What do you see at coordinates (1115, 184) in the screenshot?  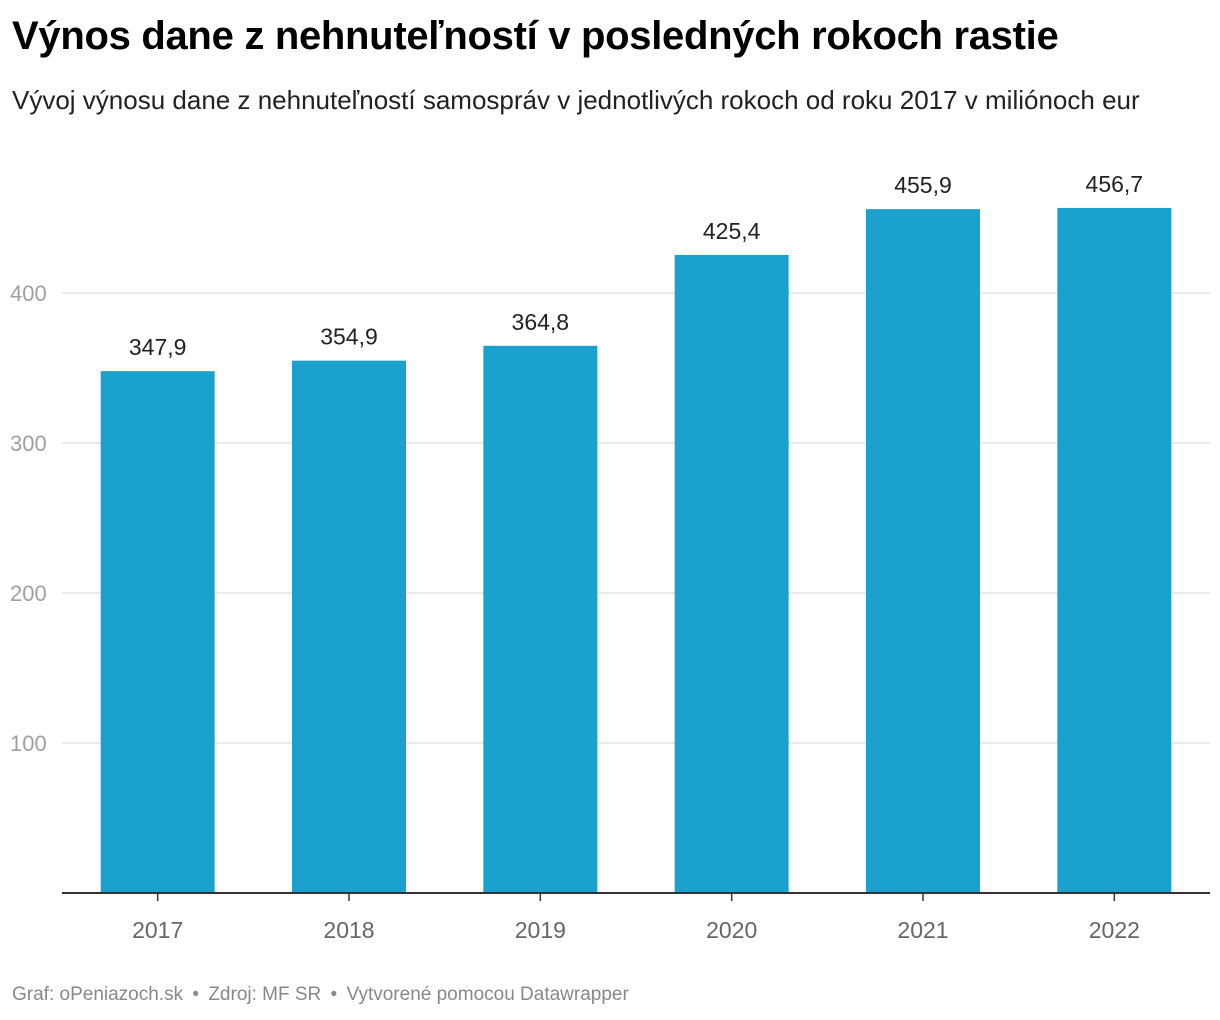 I see `value-label-2022: 456,7` at bounding box center [1115, 184].